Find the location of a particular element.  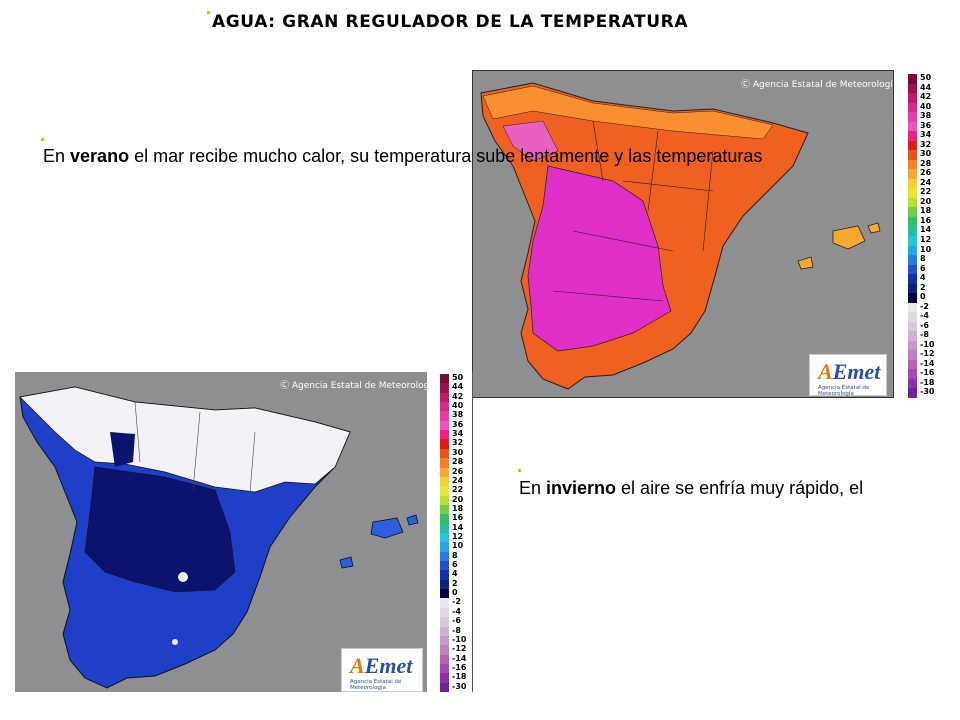

legend-entry: 10 is located at coordinates (934, 250).